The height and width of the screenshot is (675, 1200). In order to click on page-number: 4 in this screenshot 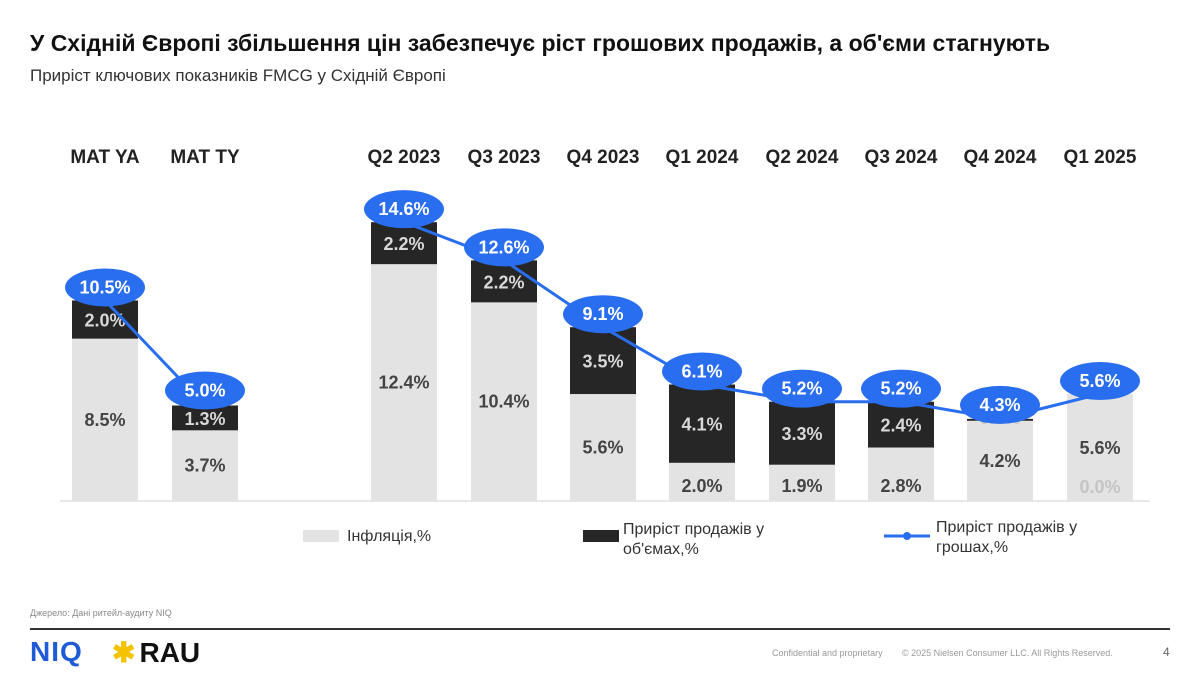, I will do `click(1166, 652)`.